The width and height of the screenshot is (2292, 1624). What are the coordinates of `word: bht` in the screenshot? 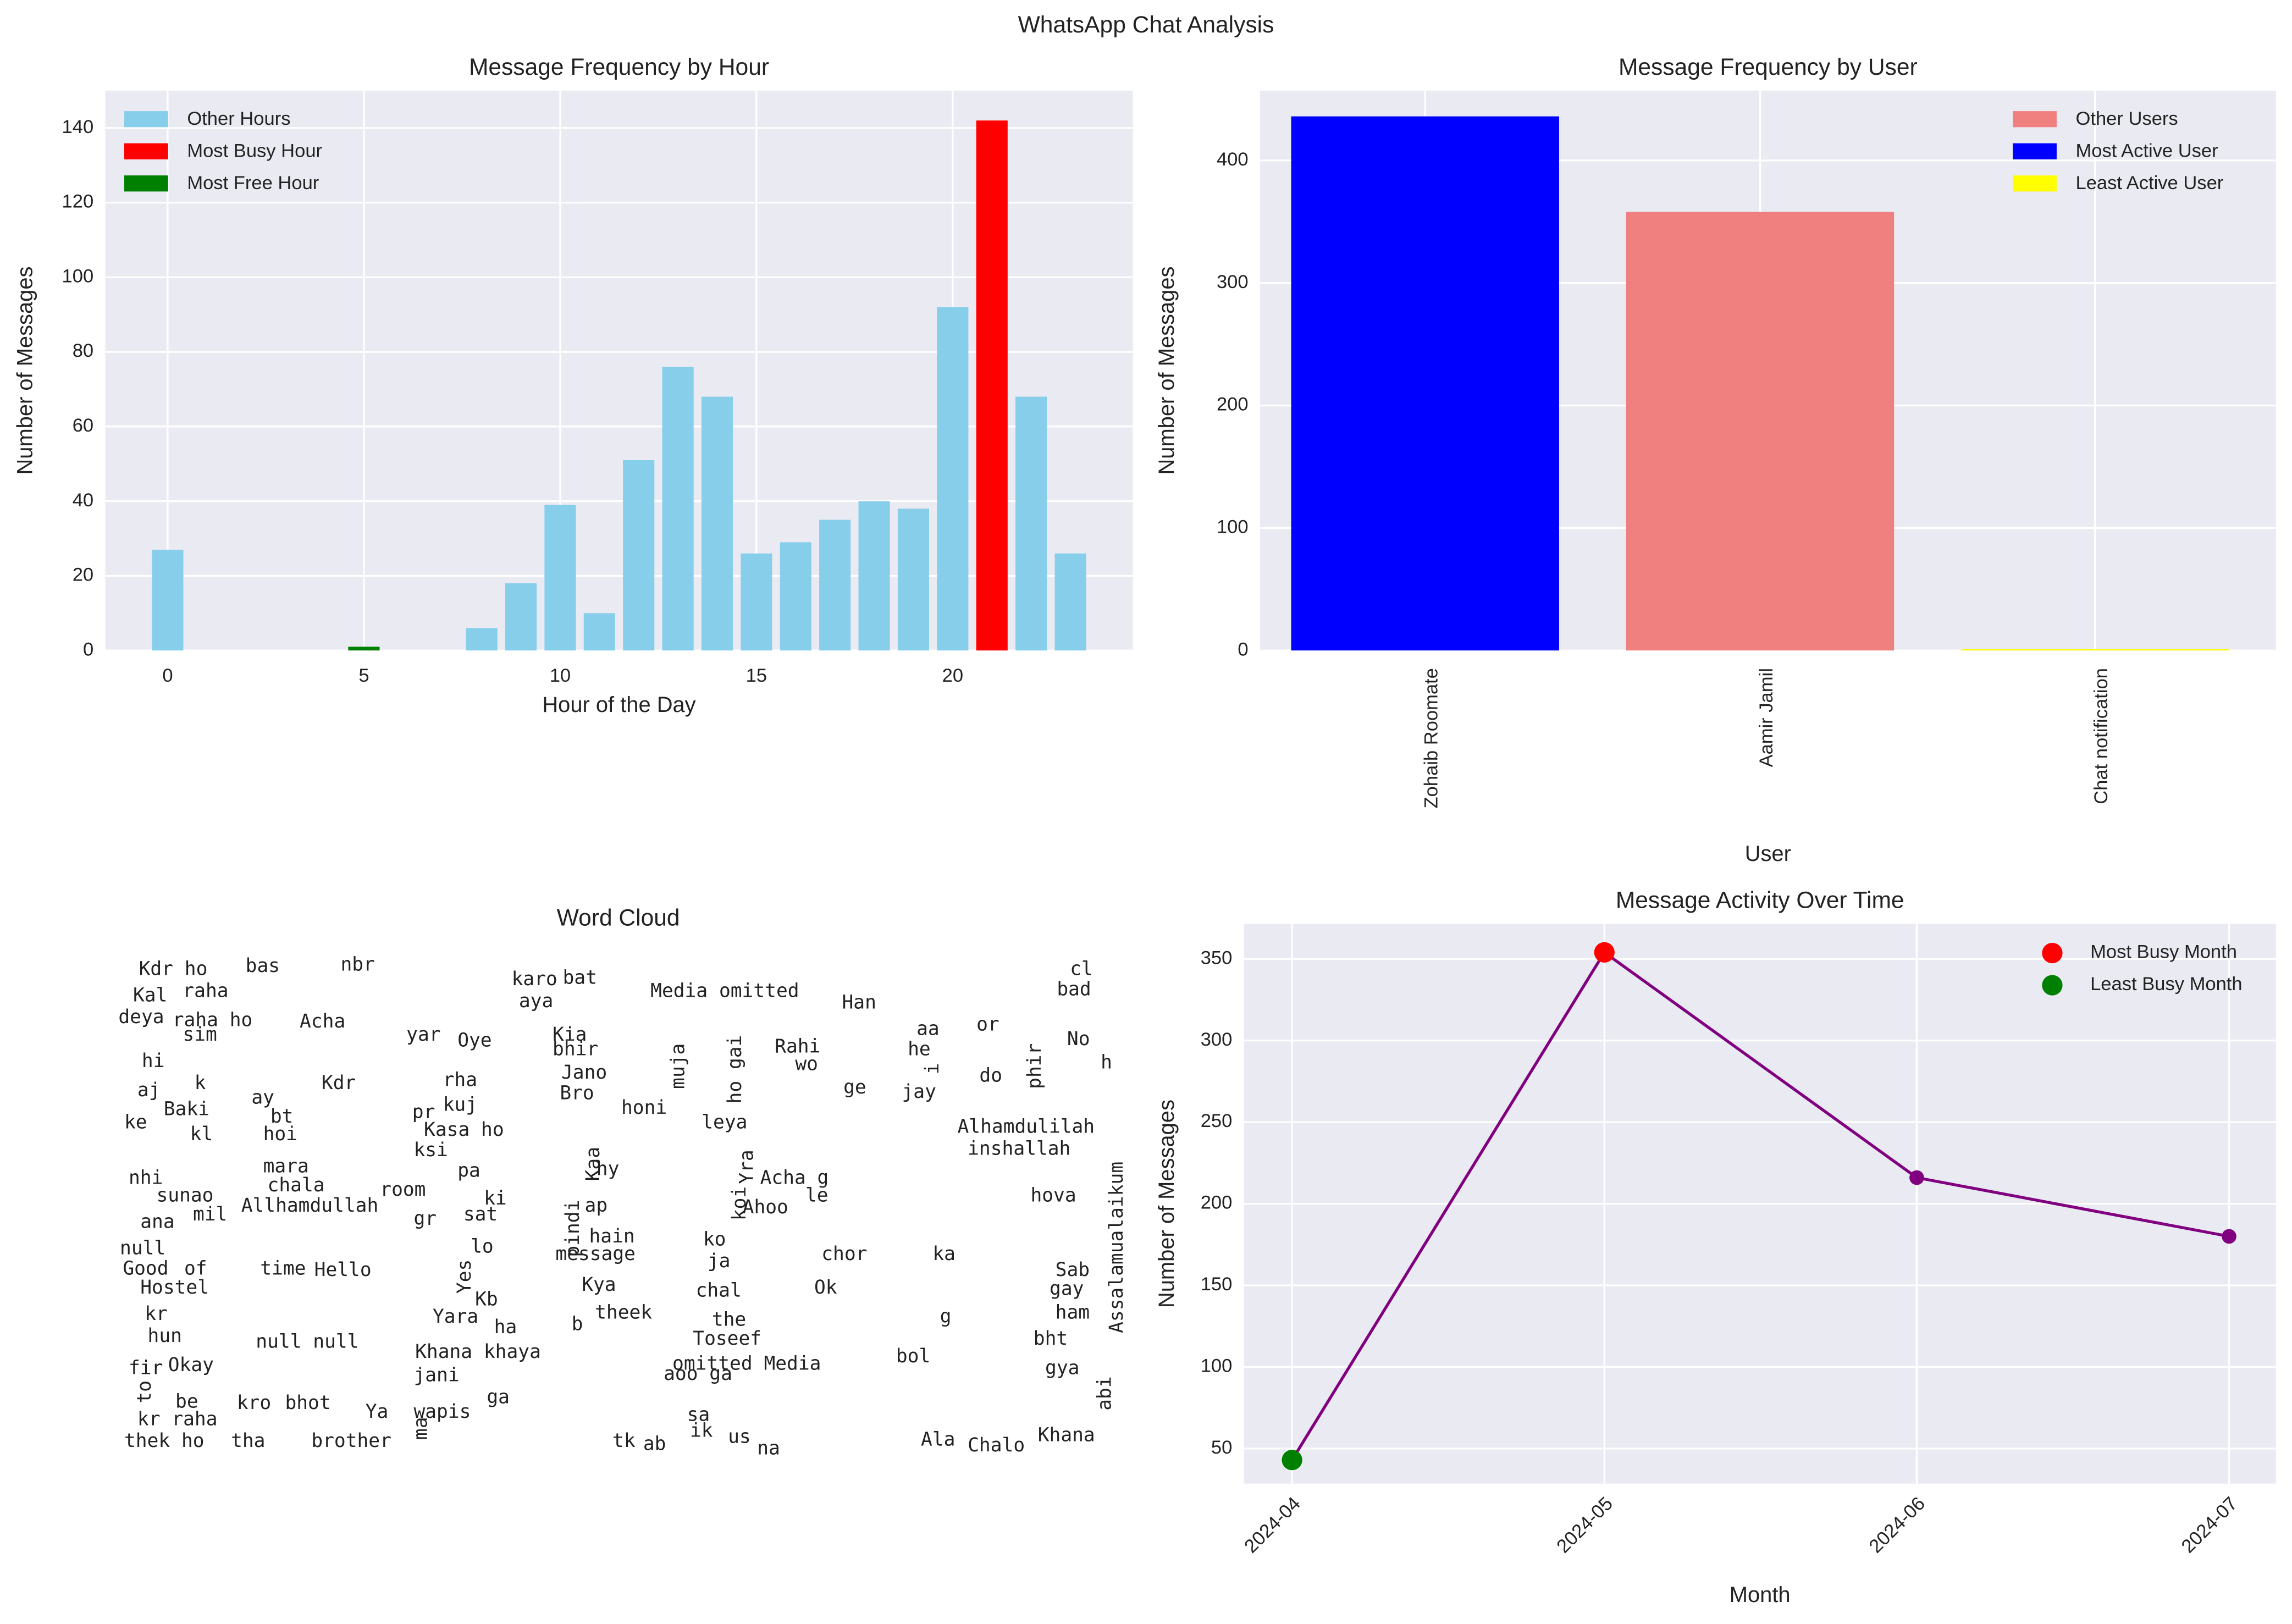 It's located at (1051, 1339).